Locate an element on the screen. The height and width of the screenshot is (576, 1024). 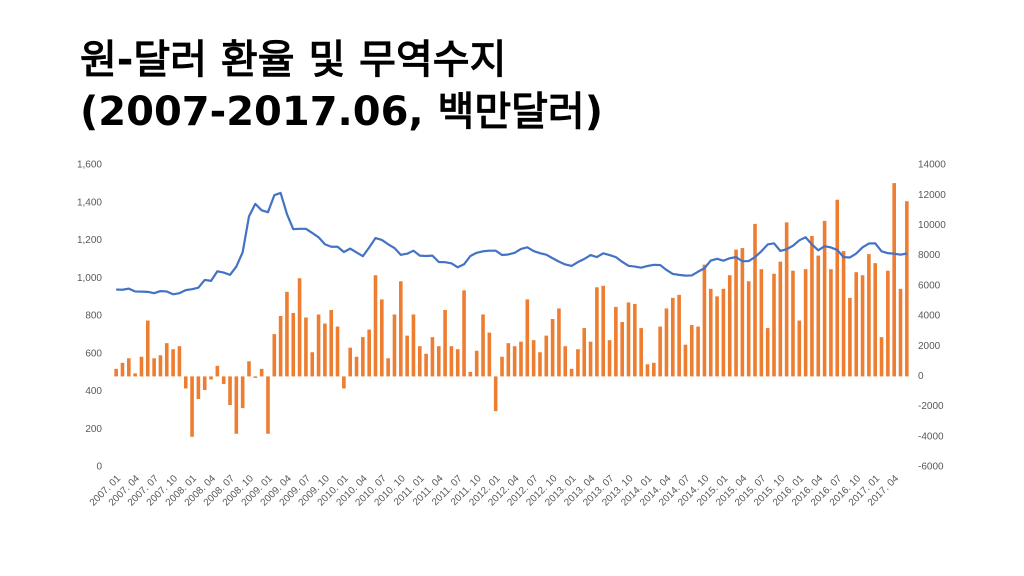
y2-tick-label: 0 is located at coordinates (921, 376).